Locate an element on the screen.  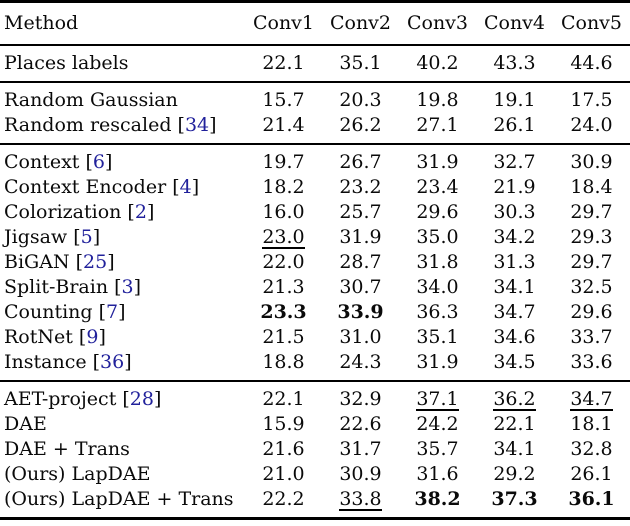
citation-link: 6 is located at coordinates (98, 162).